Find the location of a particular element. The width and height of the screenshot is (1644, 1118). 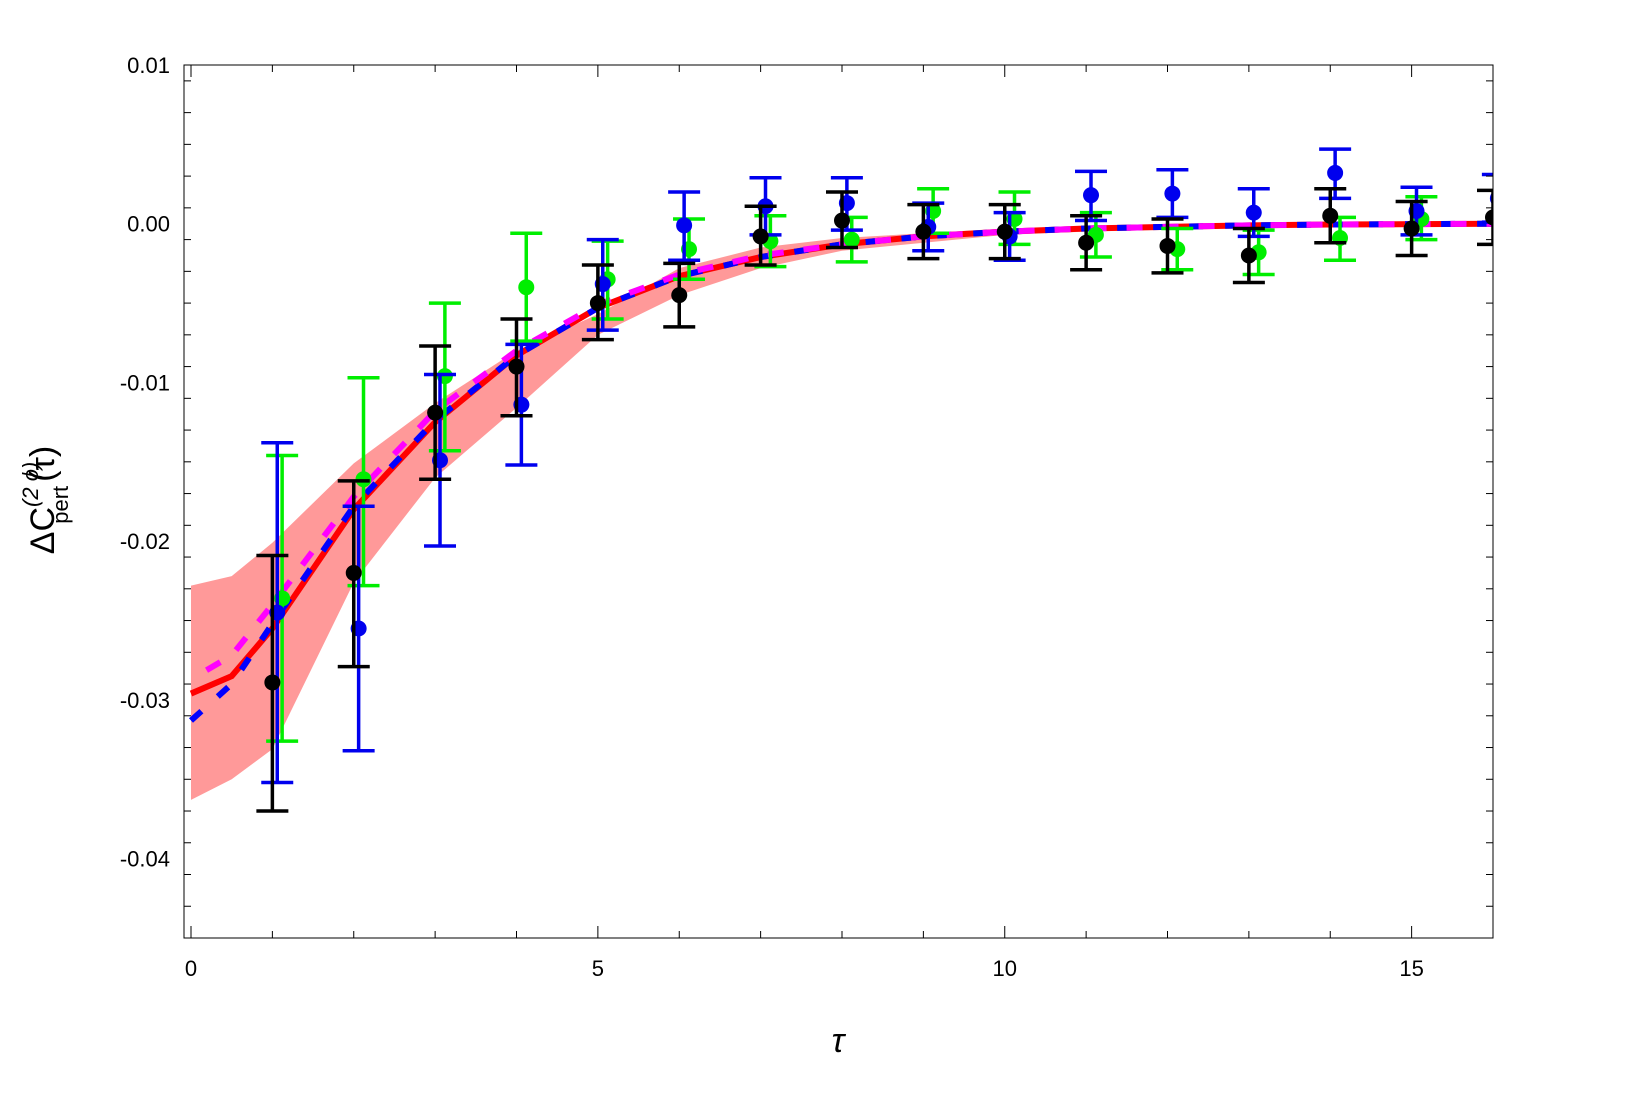

x-tick-labels: 0 5 10 15 is located at coordinates (804, 968).